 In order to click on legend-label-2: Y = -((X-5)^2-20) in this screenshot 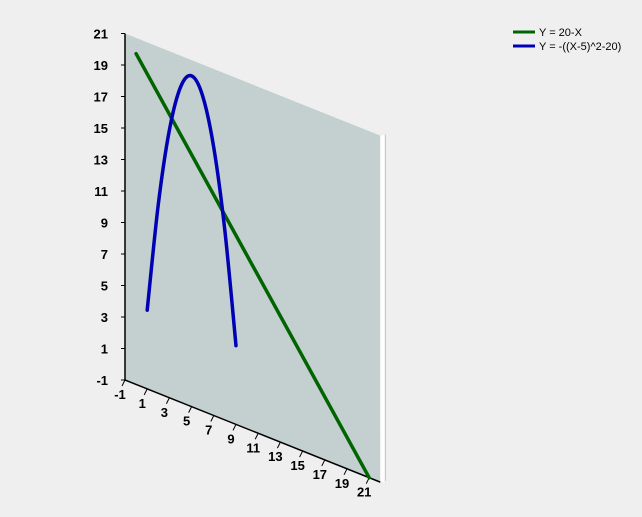, I will do `click(580, 47)`.